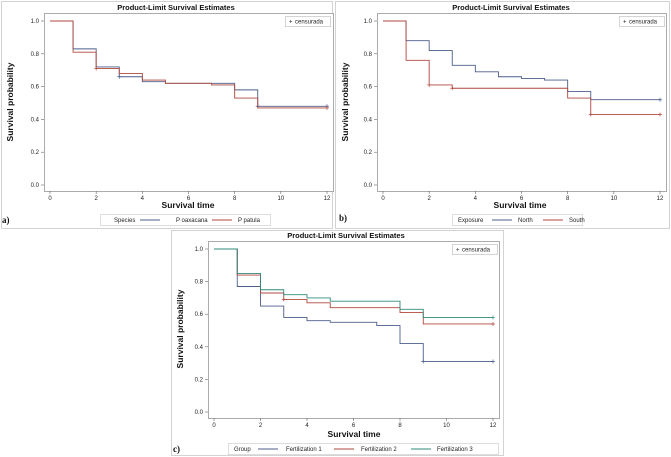 The image size is (671, 457). Describe the element at coordinates (577, 221) in the screenshot. I see `legend-item-label: South` at that location.